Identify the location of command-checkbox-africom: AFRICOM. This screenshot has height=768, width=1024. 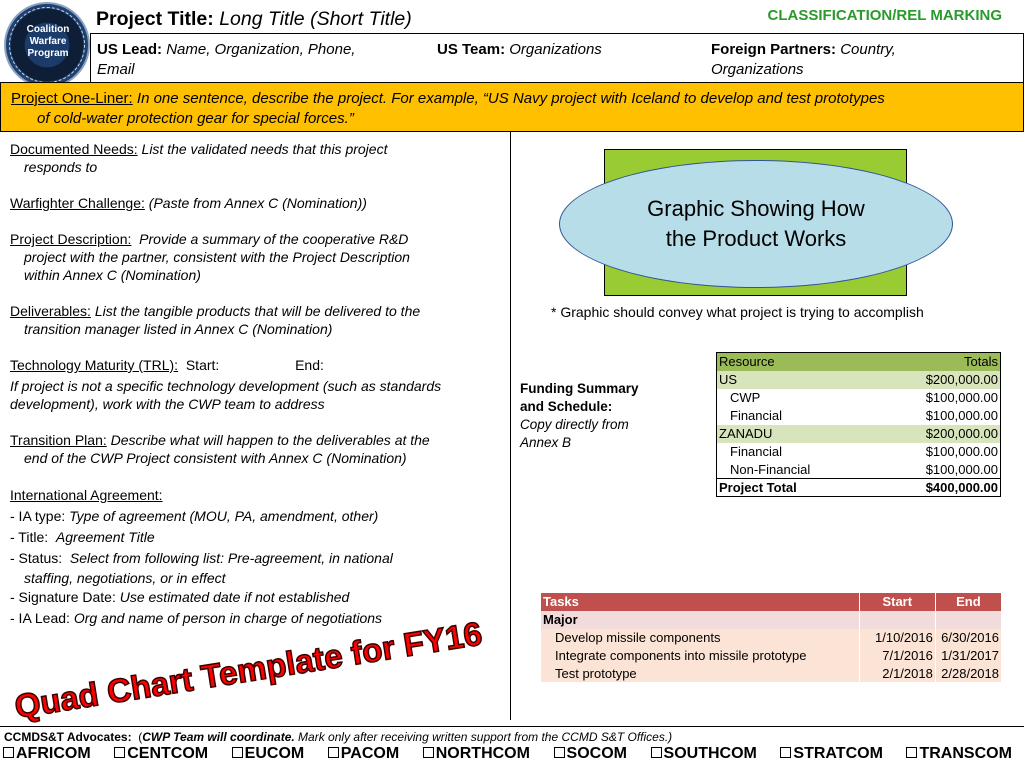
(47, 754).